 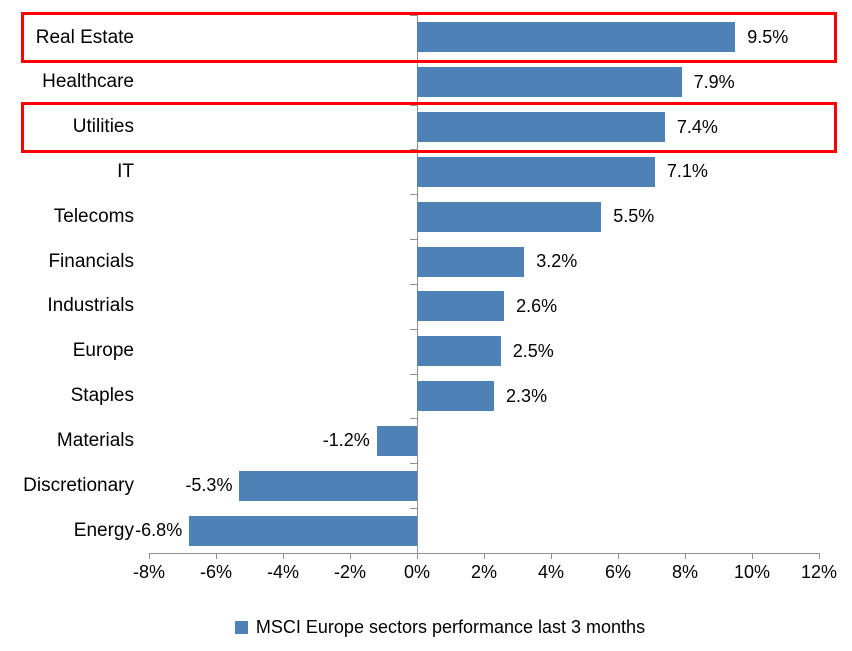 What do you see at coordinates (417, 572) in the screenshot?
I see `x-axis-tick-label: 0%` at bounding box center [417, 572].